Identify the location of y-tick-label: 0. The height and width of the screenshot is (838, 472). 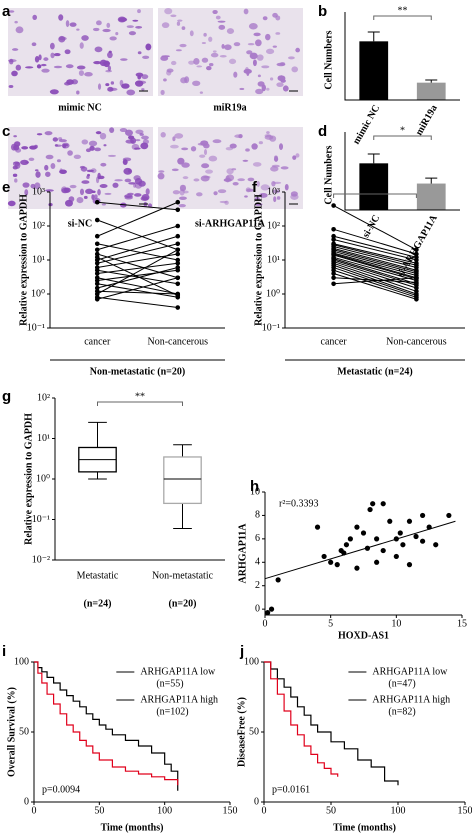
(257, 608).